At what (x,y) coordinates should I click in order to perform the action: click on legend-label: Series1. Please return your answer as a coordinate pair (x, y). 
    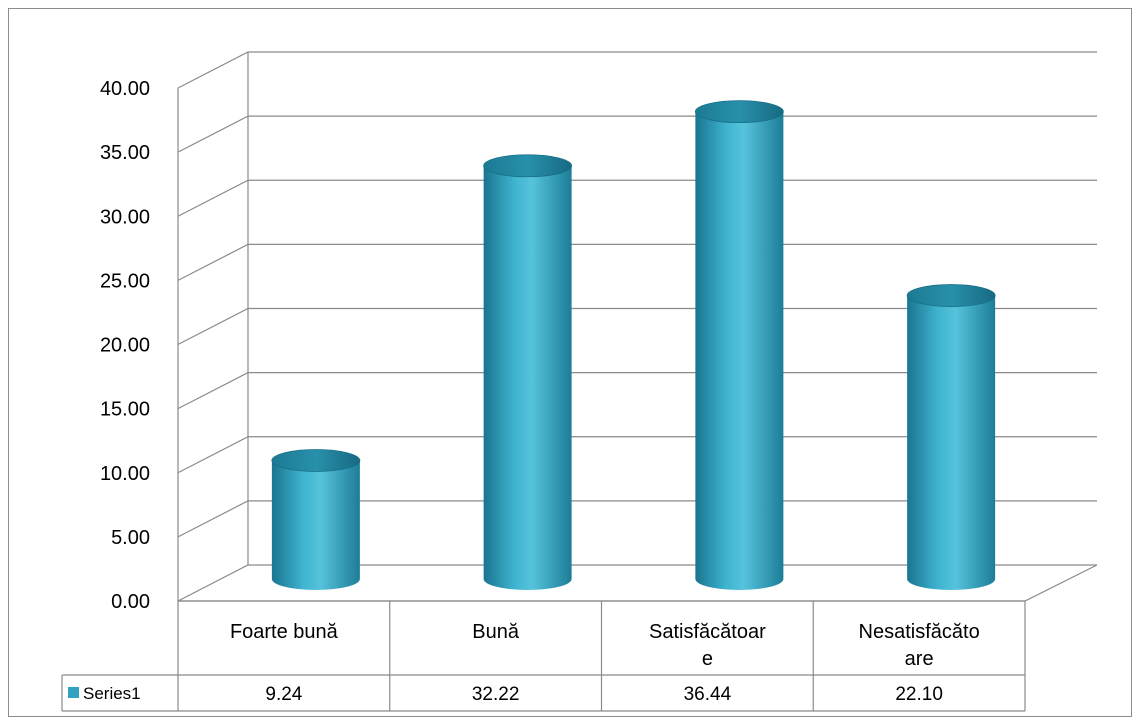
    Looking at the image, I should click on (112, 693).